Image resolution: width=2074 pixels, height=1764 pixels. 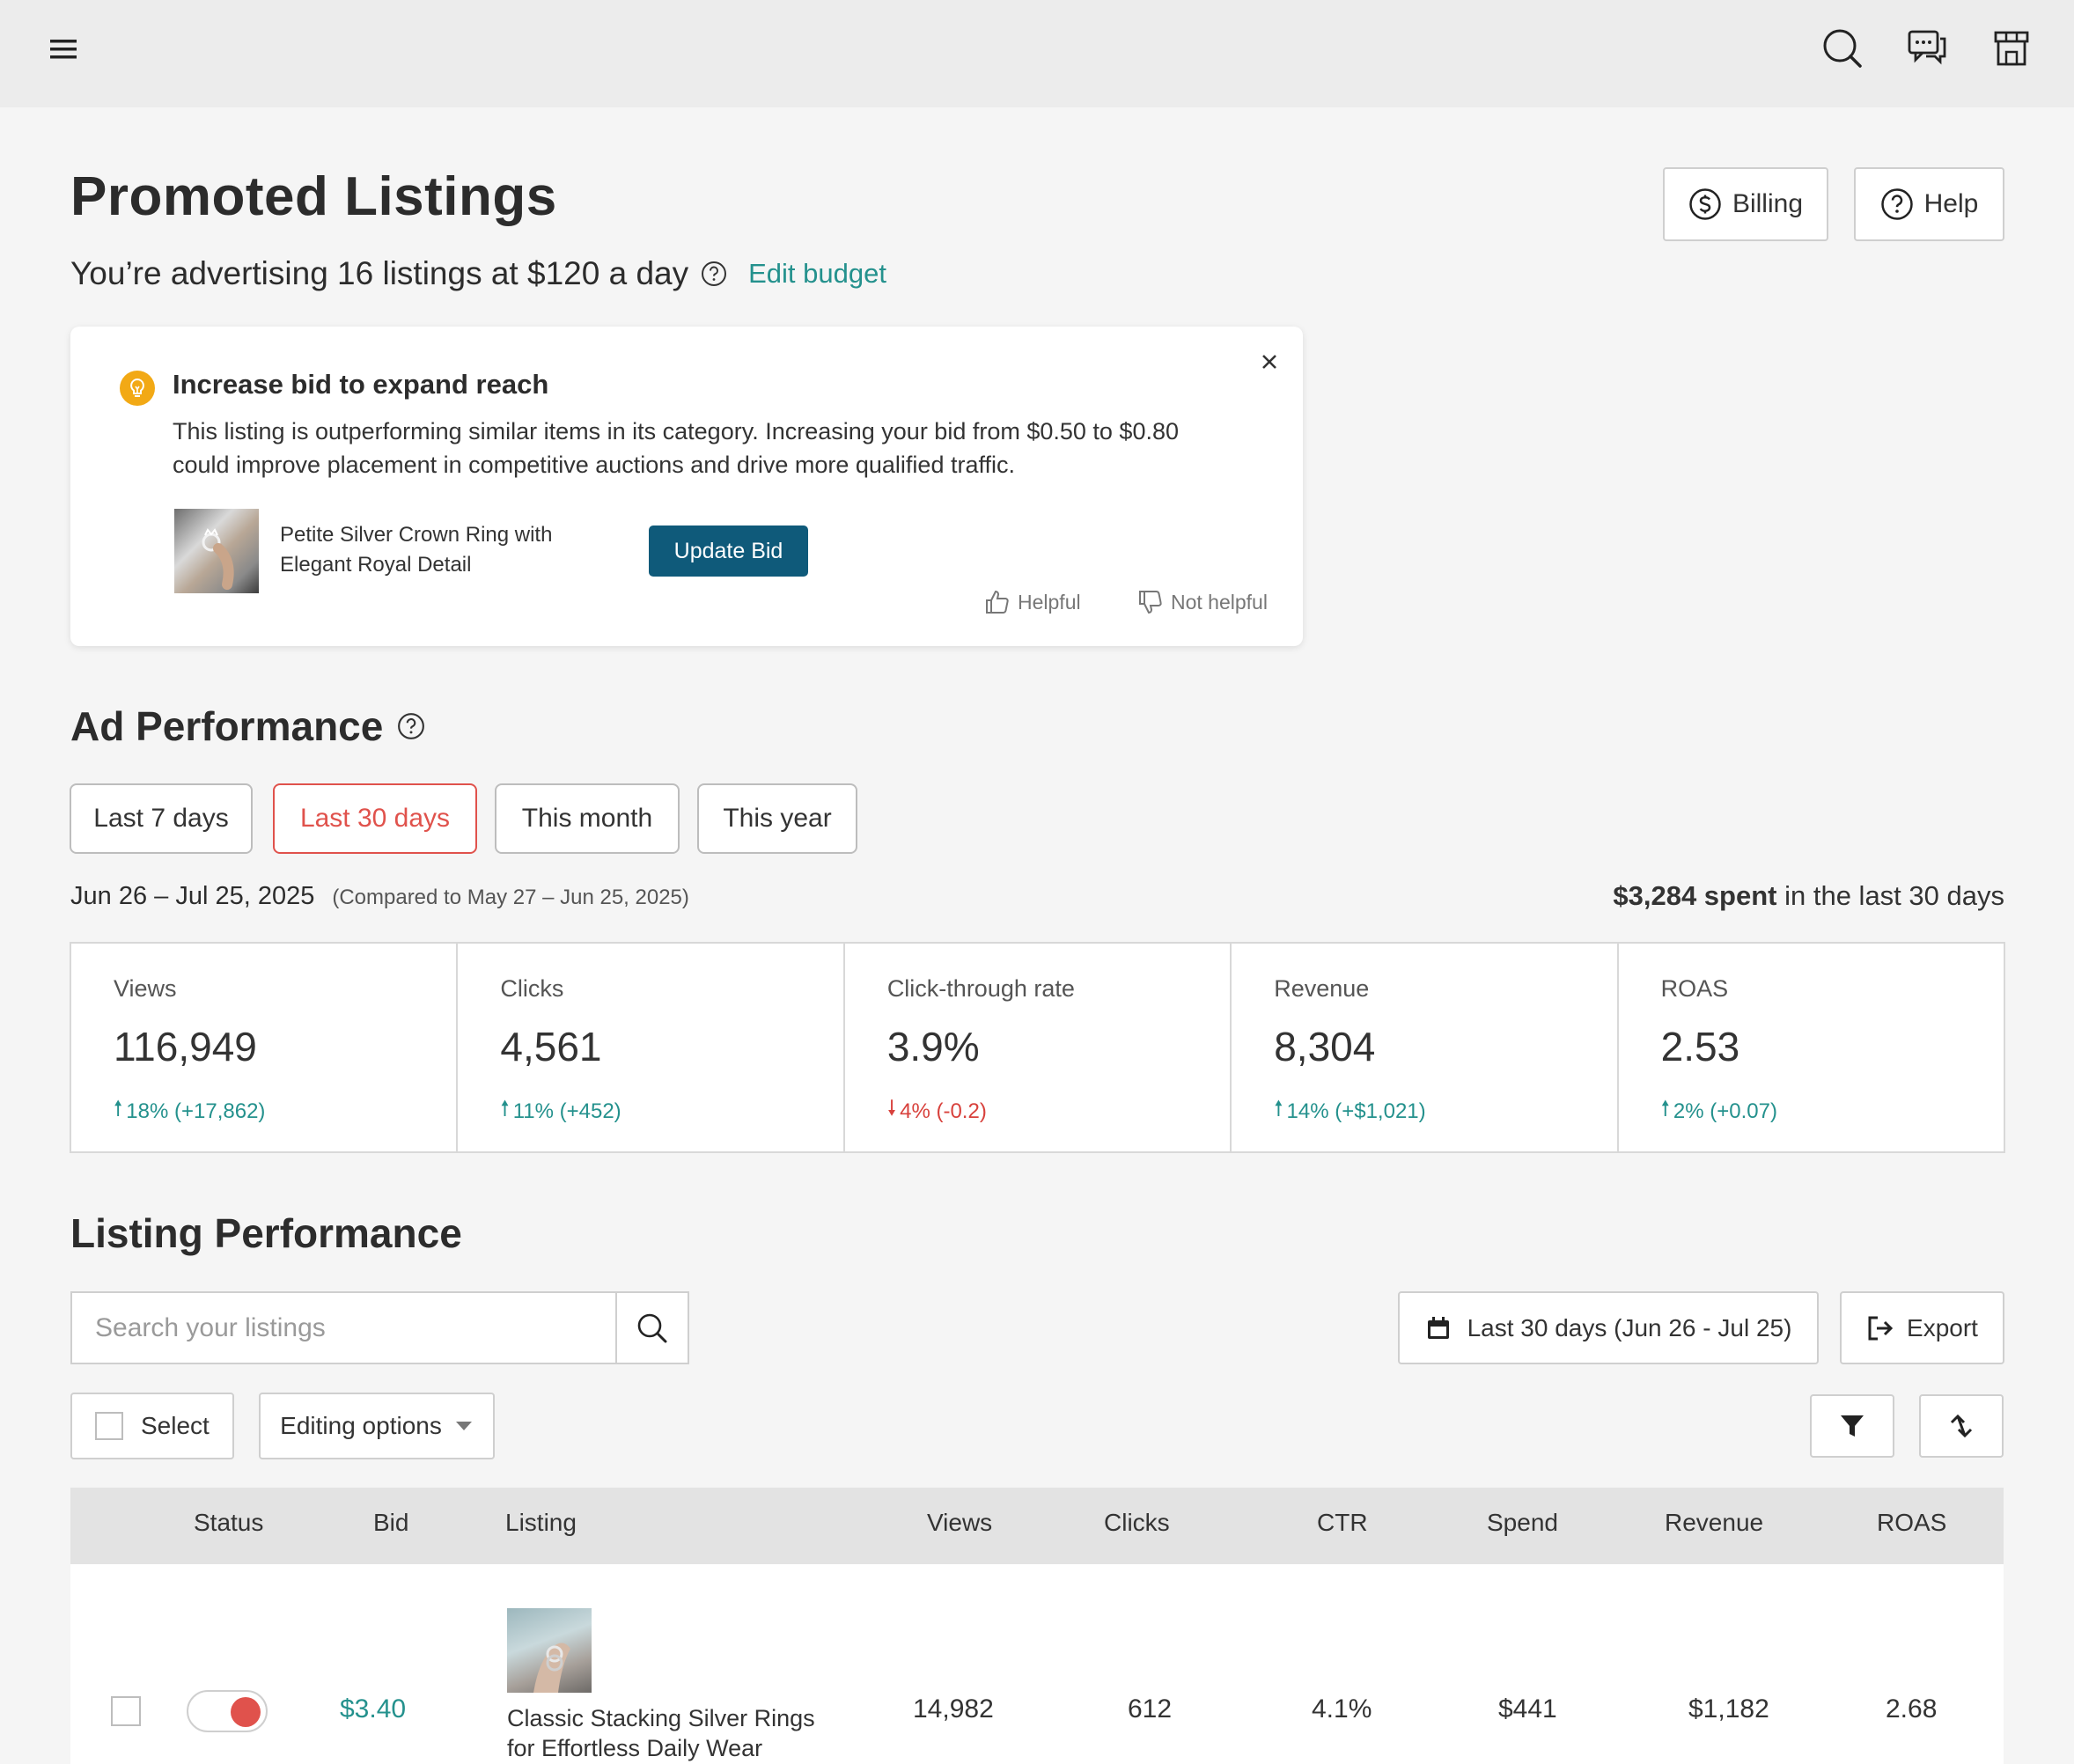 What do you see at coordinates (1438, 1327) in the screenshot?
I see `calendar-icon` at bounding box center [1438, 1327].